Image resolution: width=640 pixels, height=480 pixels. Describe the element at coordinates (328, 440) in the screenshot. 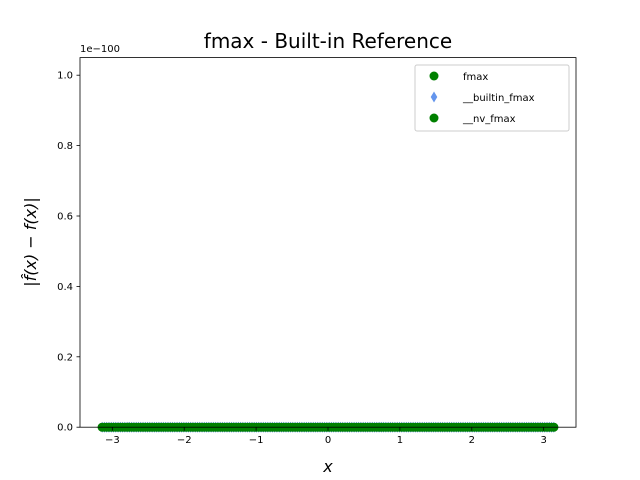

I see `x-tick-label: 0` at that location.